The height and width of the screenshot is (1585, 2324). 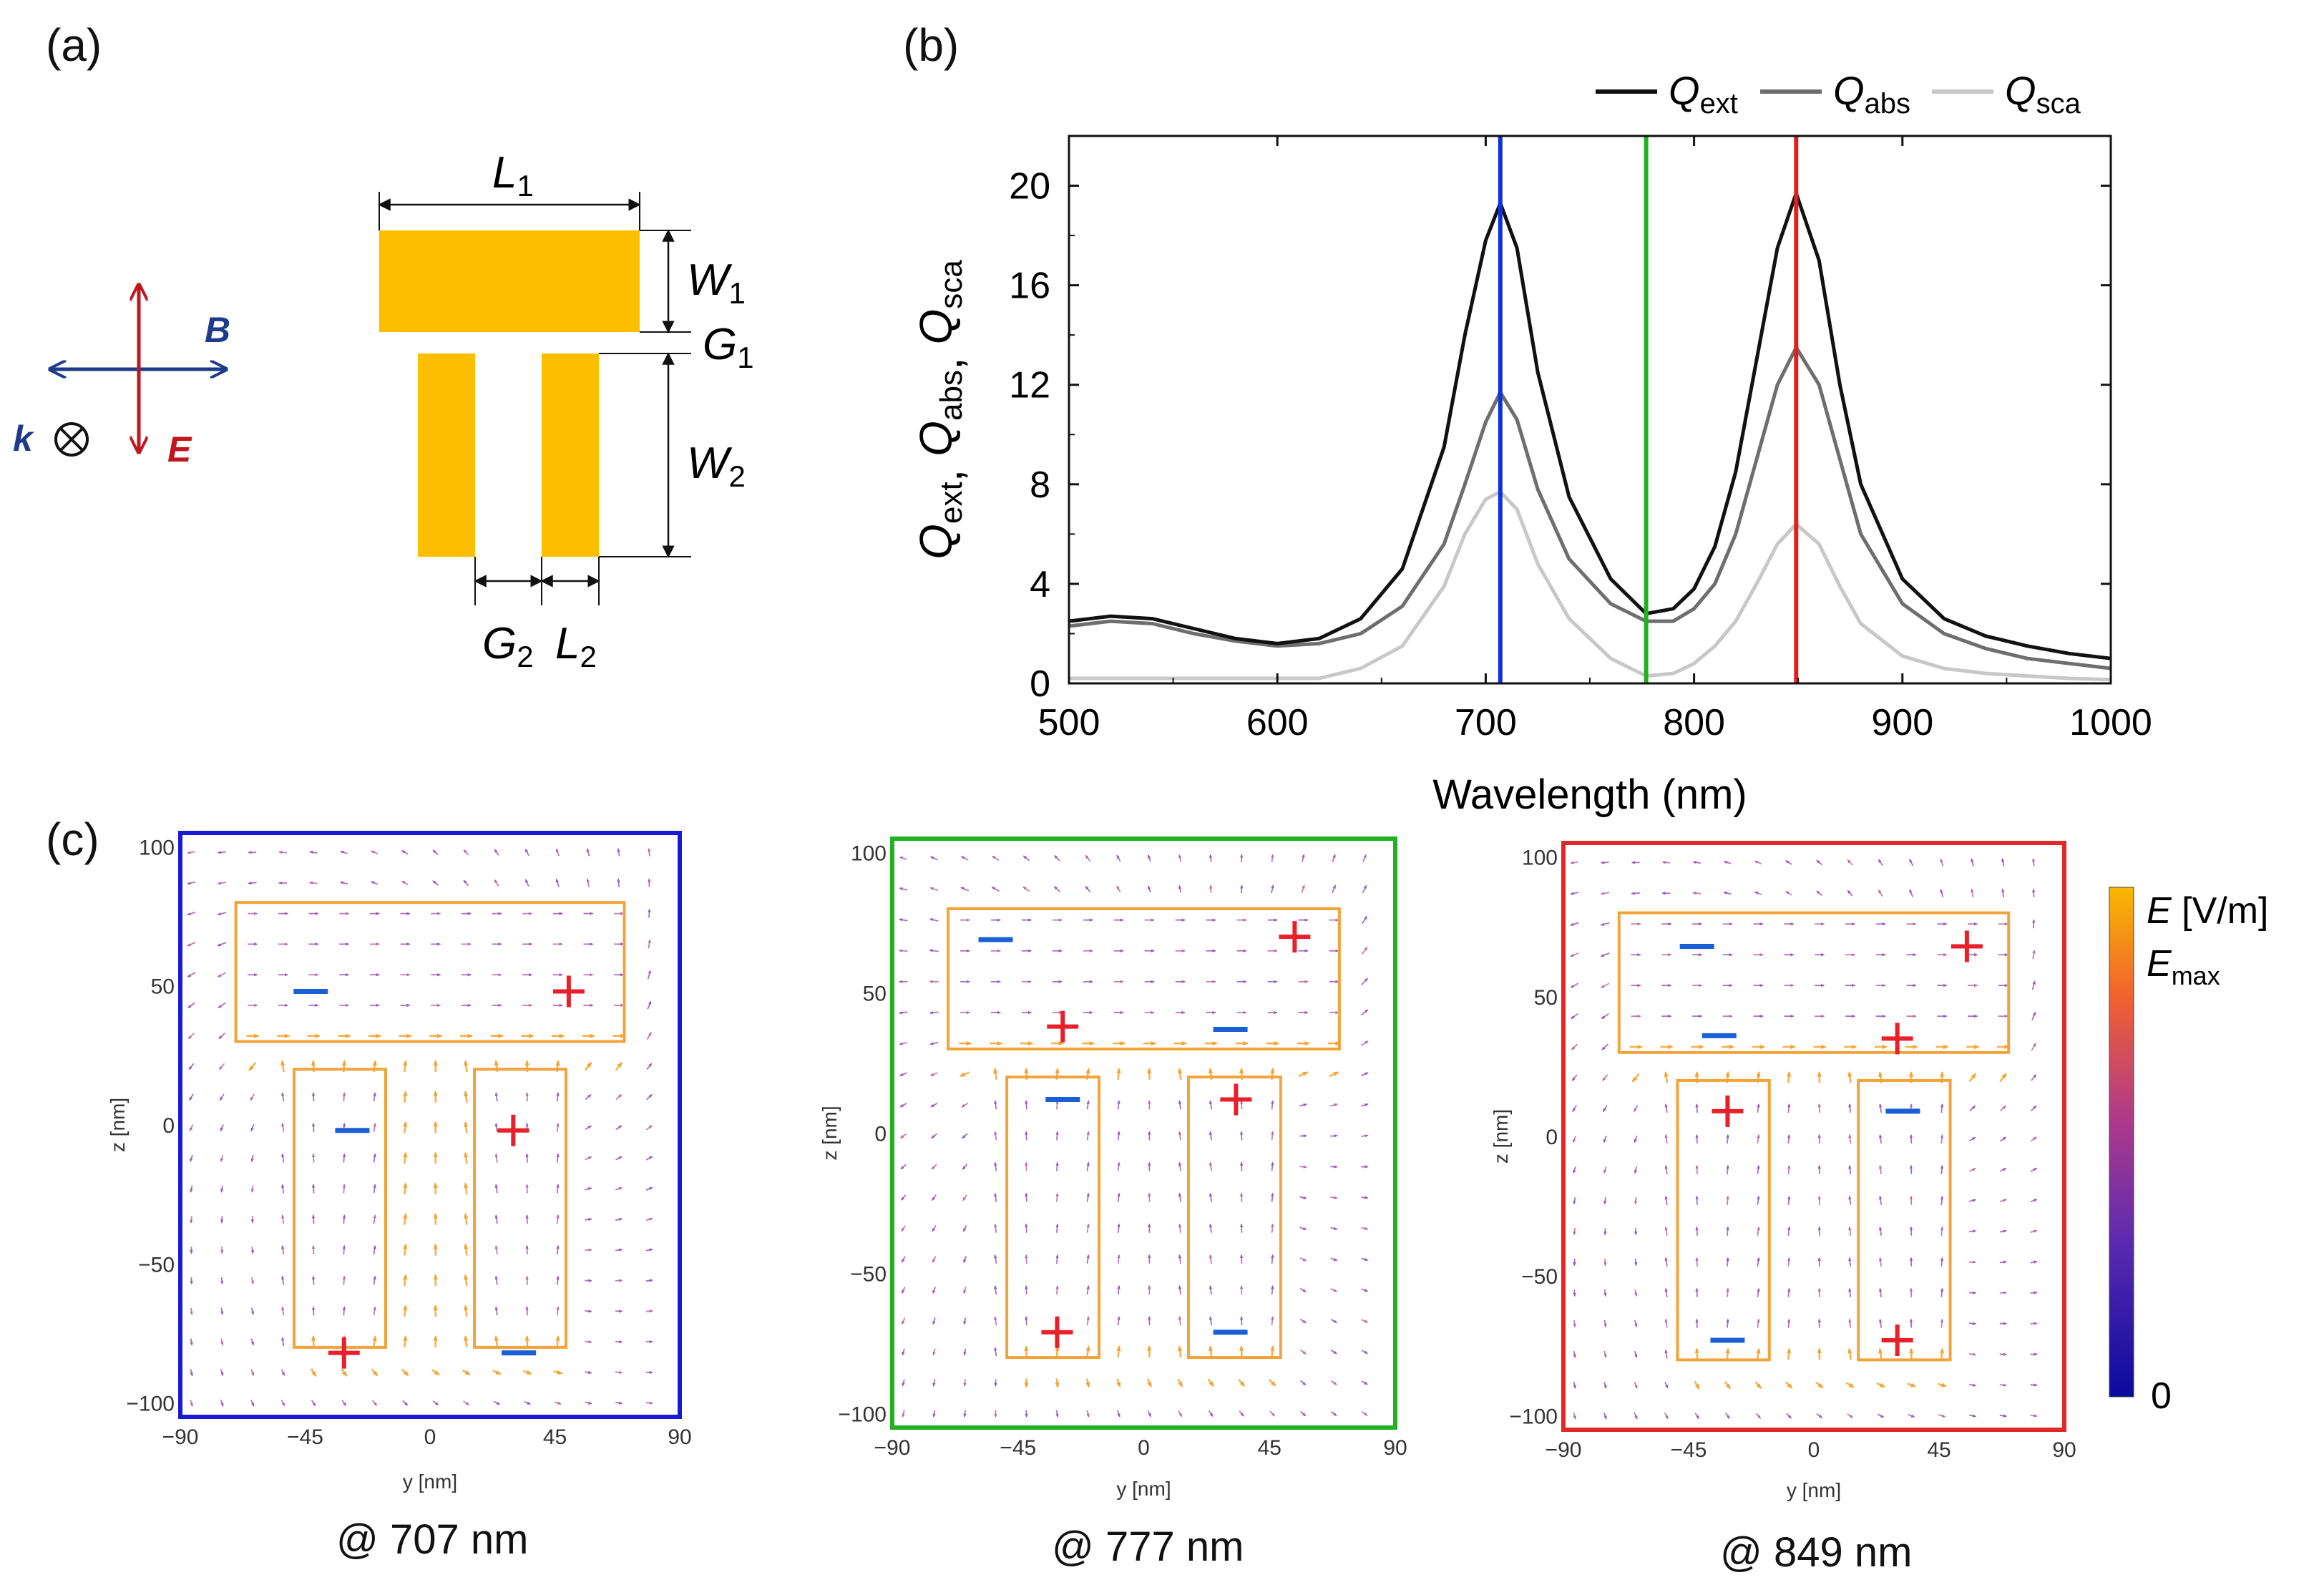 I want to click on y-tick-label: 16, so click(x=1030, y=286).